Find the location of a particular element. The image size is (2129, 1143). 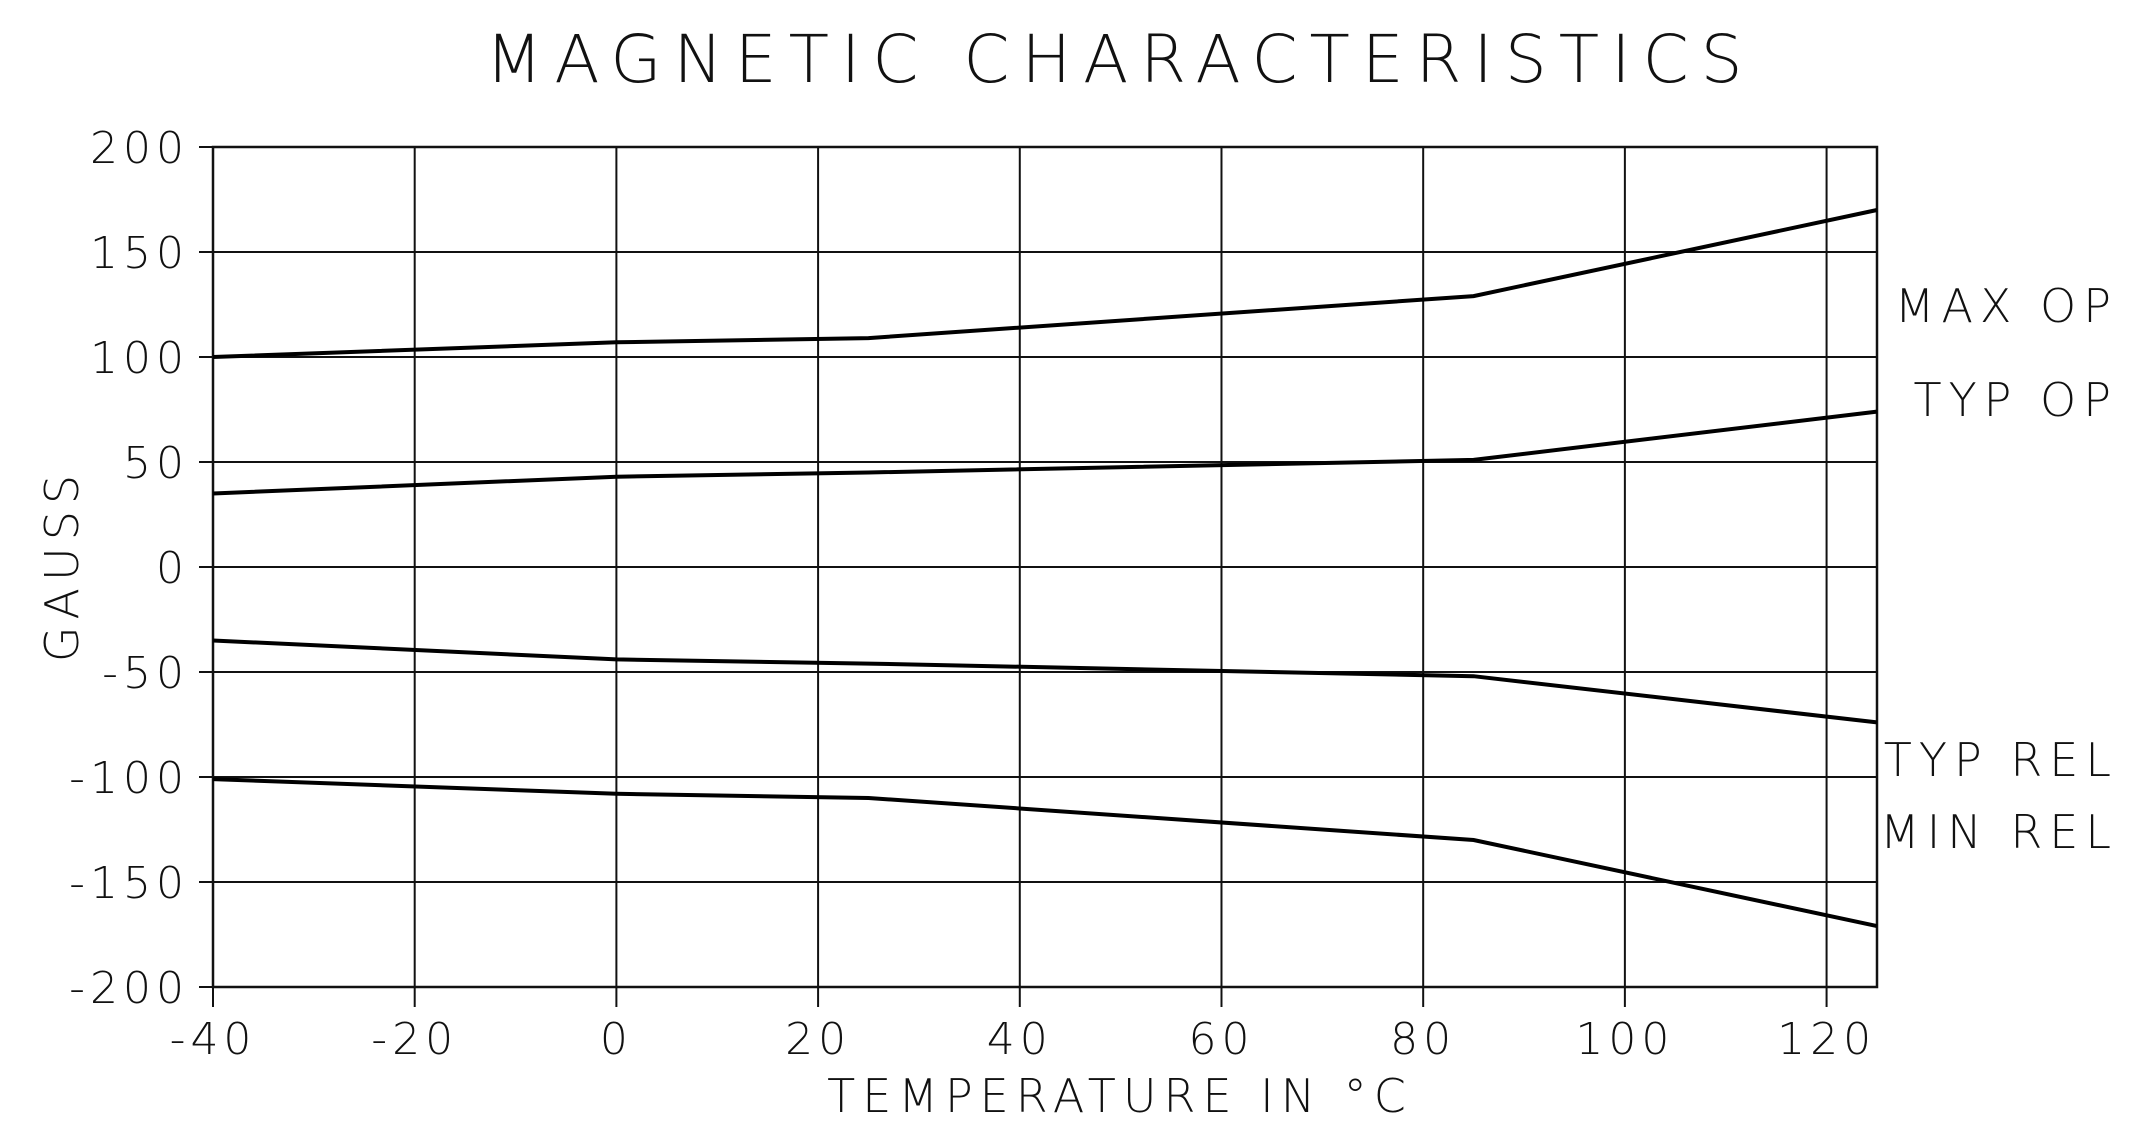

y-axis-label: GAUSS is located at coordinates (62, 565).